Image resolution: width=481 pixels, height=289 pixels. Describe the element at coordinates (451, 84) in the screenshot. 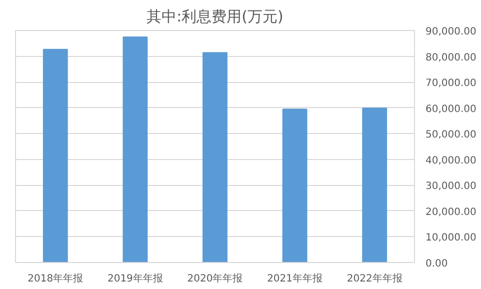

I see `y-tick-label: 70,000.00` at that location.